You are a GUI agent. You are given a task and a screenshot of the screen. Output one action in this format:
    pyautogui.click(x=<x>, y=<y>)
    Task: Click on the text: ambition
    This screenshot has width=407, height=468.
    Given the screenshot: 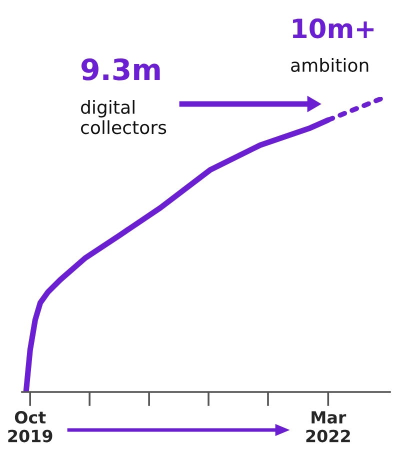 What is the action you would take?
    pyautogui.click(x=329, y=65)
    